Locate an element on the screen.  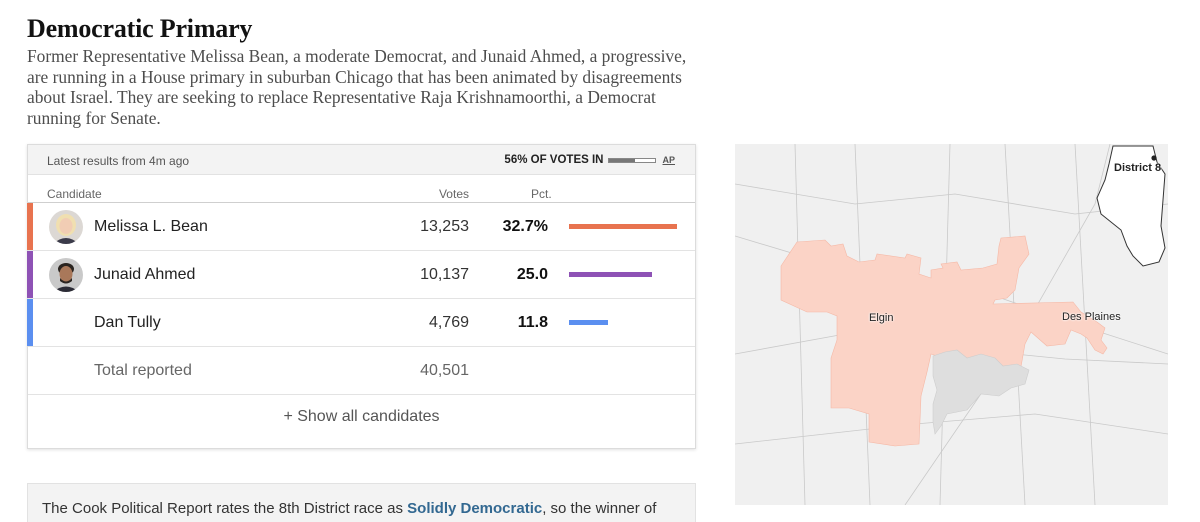
candidate-pct: 32.7% is located at coordinates (525, 226).